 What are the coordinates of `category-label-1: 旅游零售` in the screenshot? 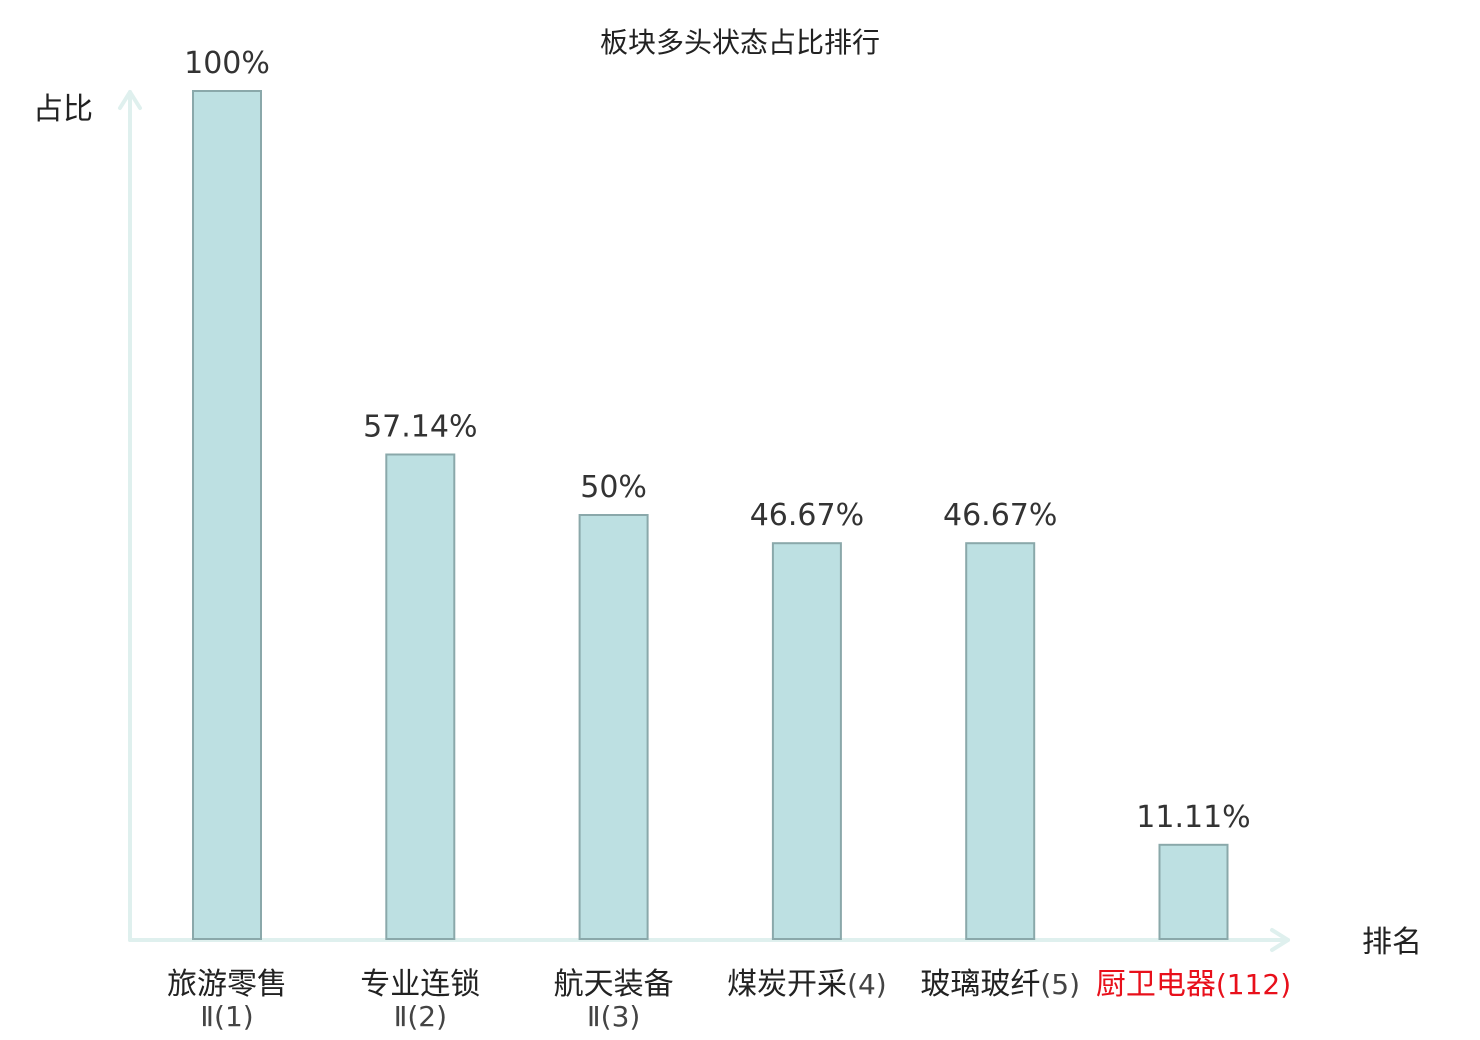 It's located at (227, 984).